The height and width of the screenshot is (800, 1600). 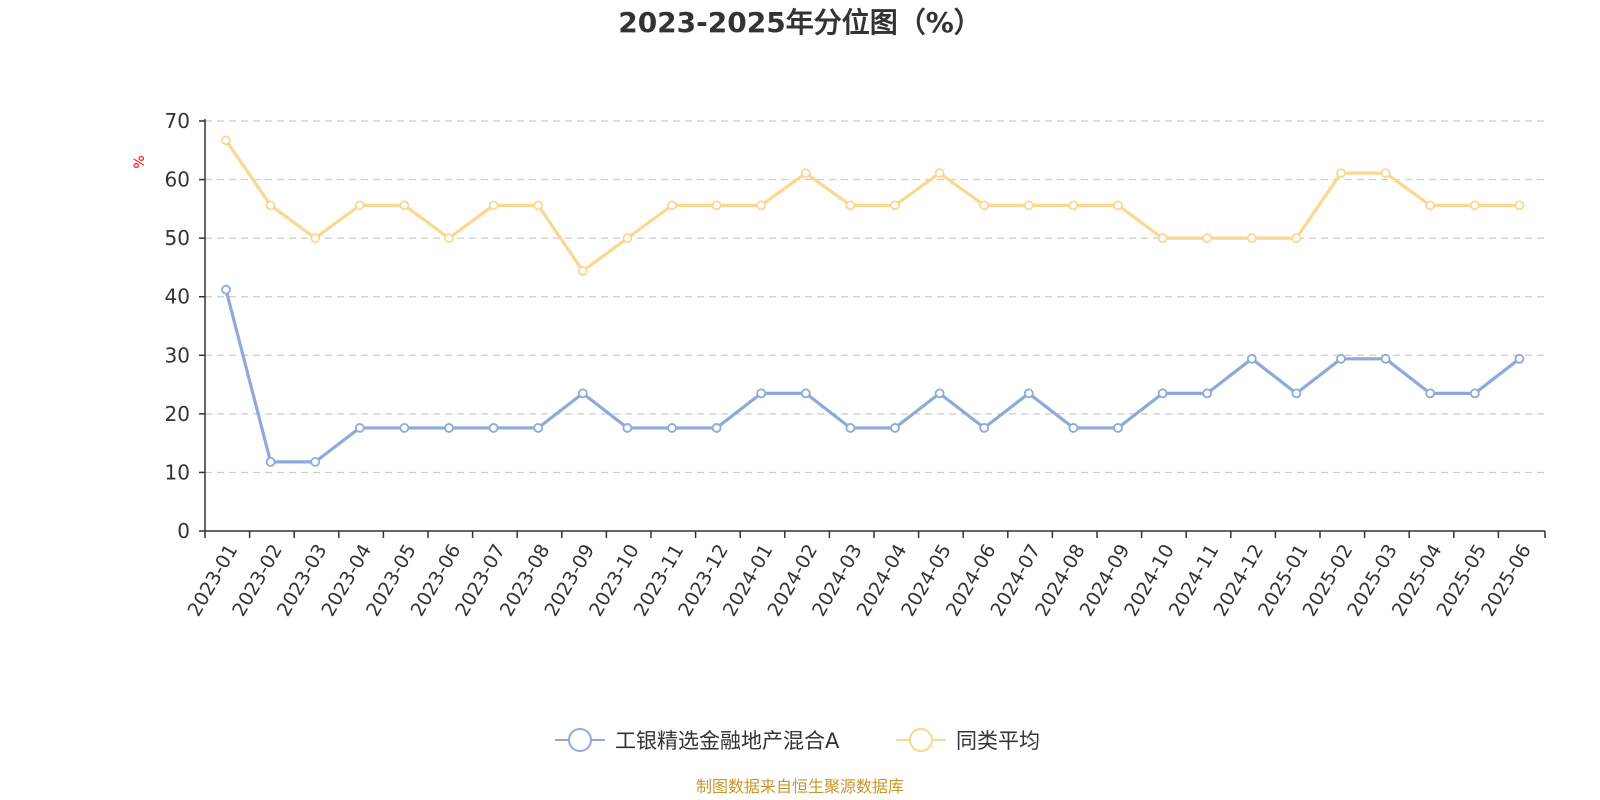 I want to click on y-tick-label: 20, so click(x=177, y=414).